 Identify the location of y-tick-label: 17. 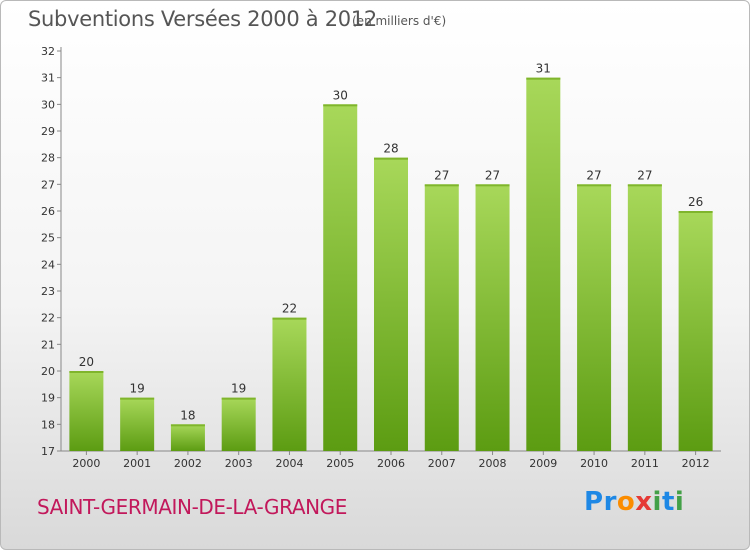
(48, 451).